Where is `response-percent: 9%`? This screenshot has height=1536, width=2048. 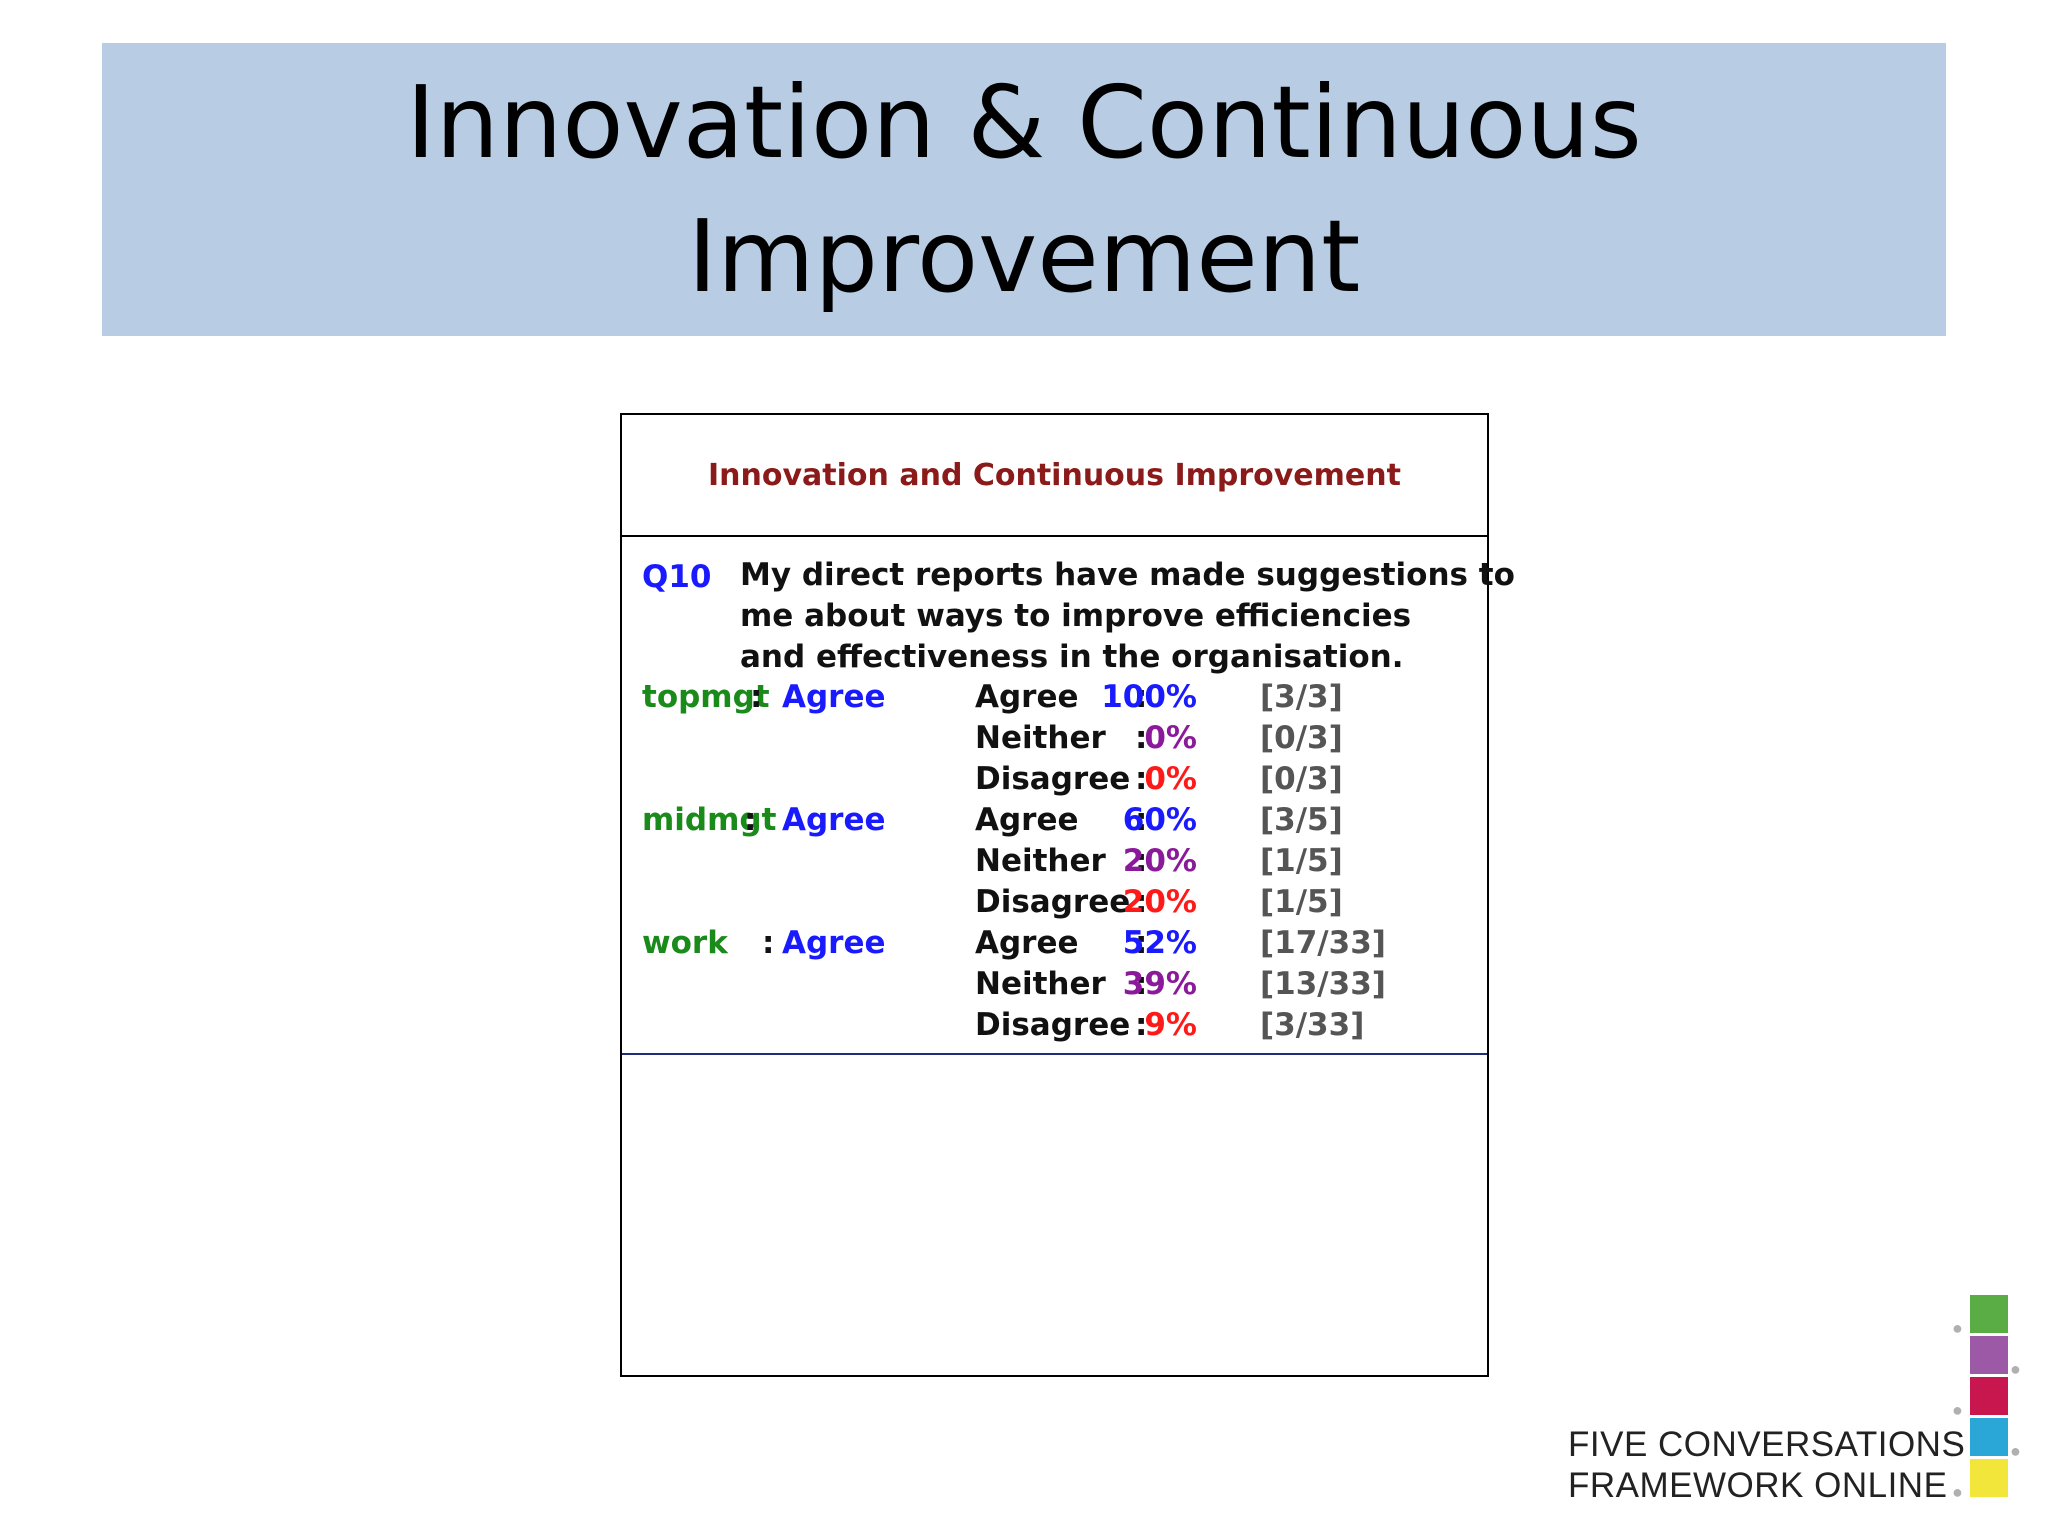 response-percent: 9% is located at coordinates (1170, 1025).